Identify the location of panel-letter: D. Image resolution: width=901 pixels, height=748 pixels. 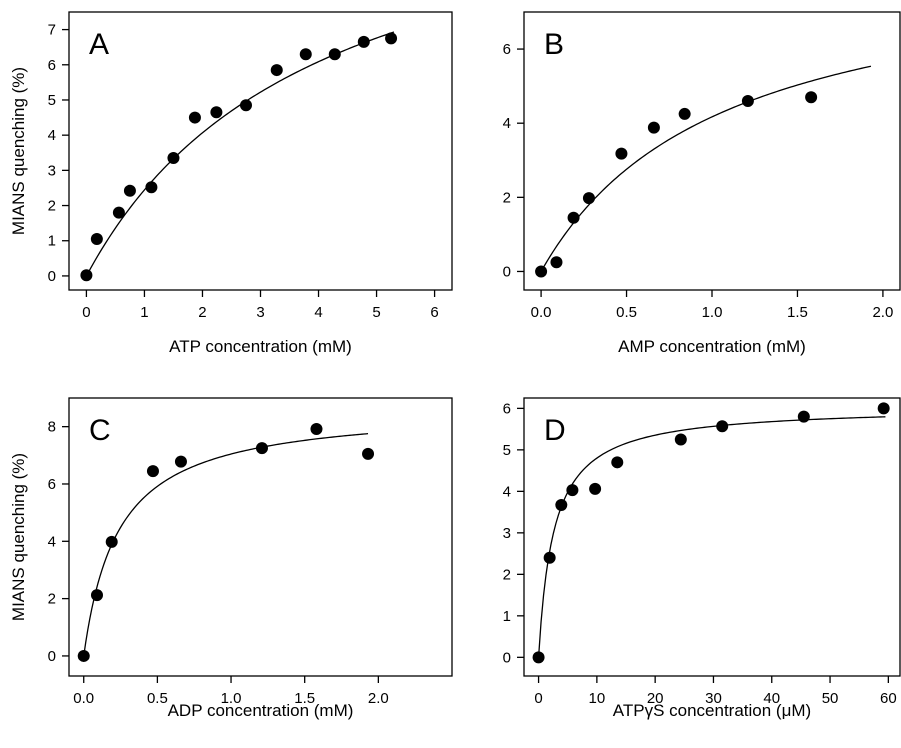
(555, 430).